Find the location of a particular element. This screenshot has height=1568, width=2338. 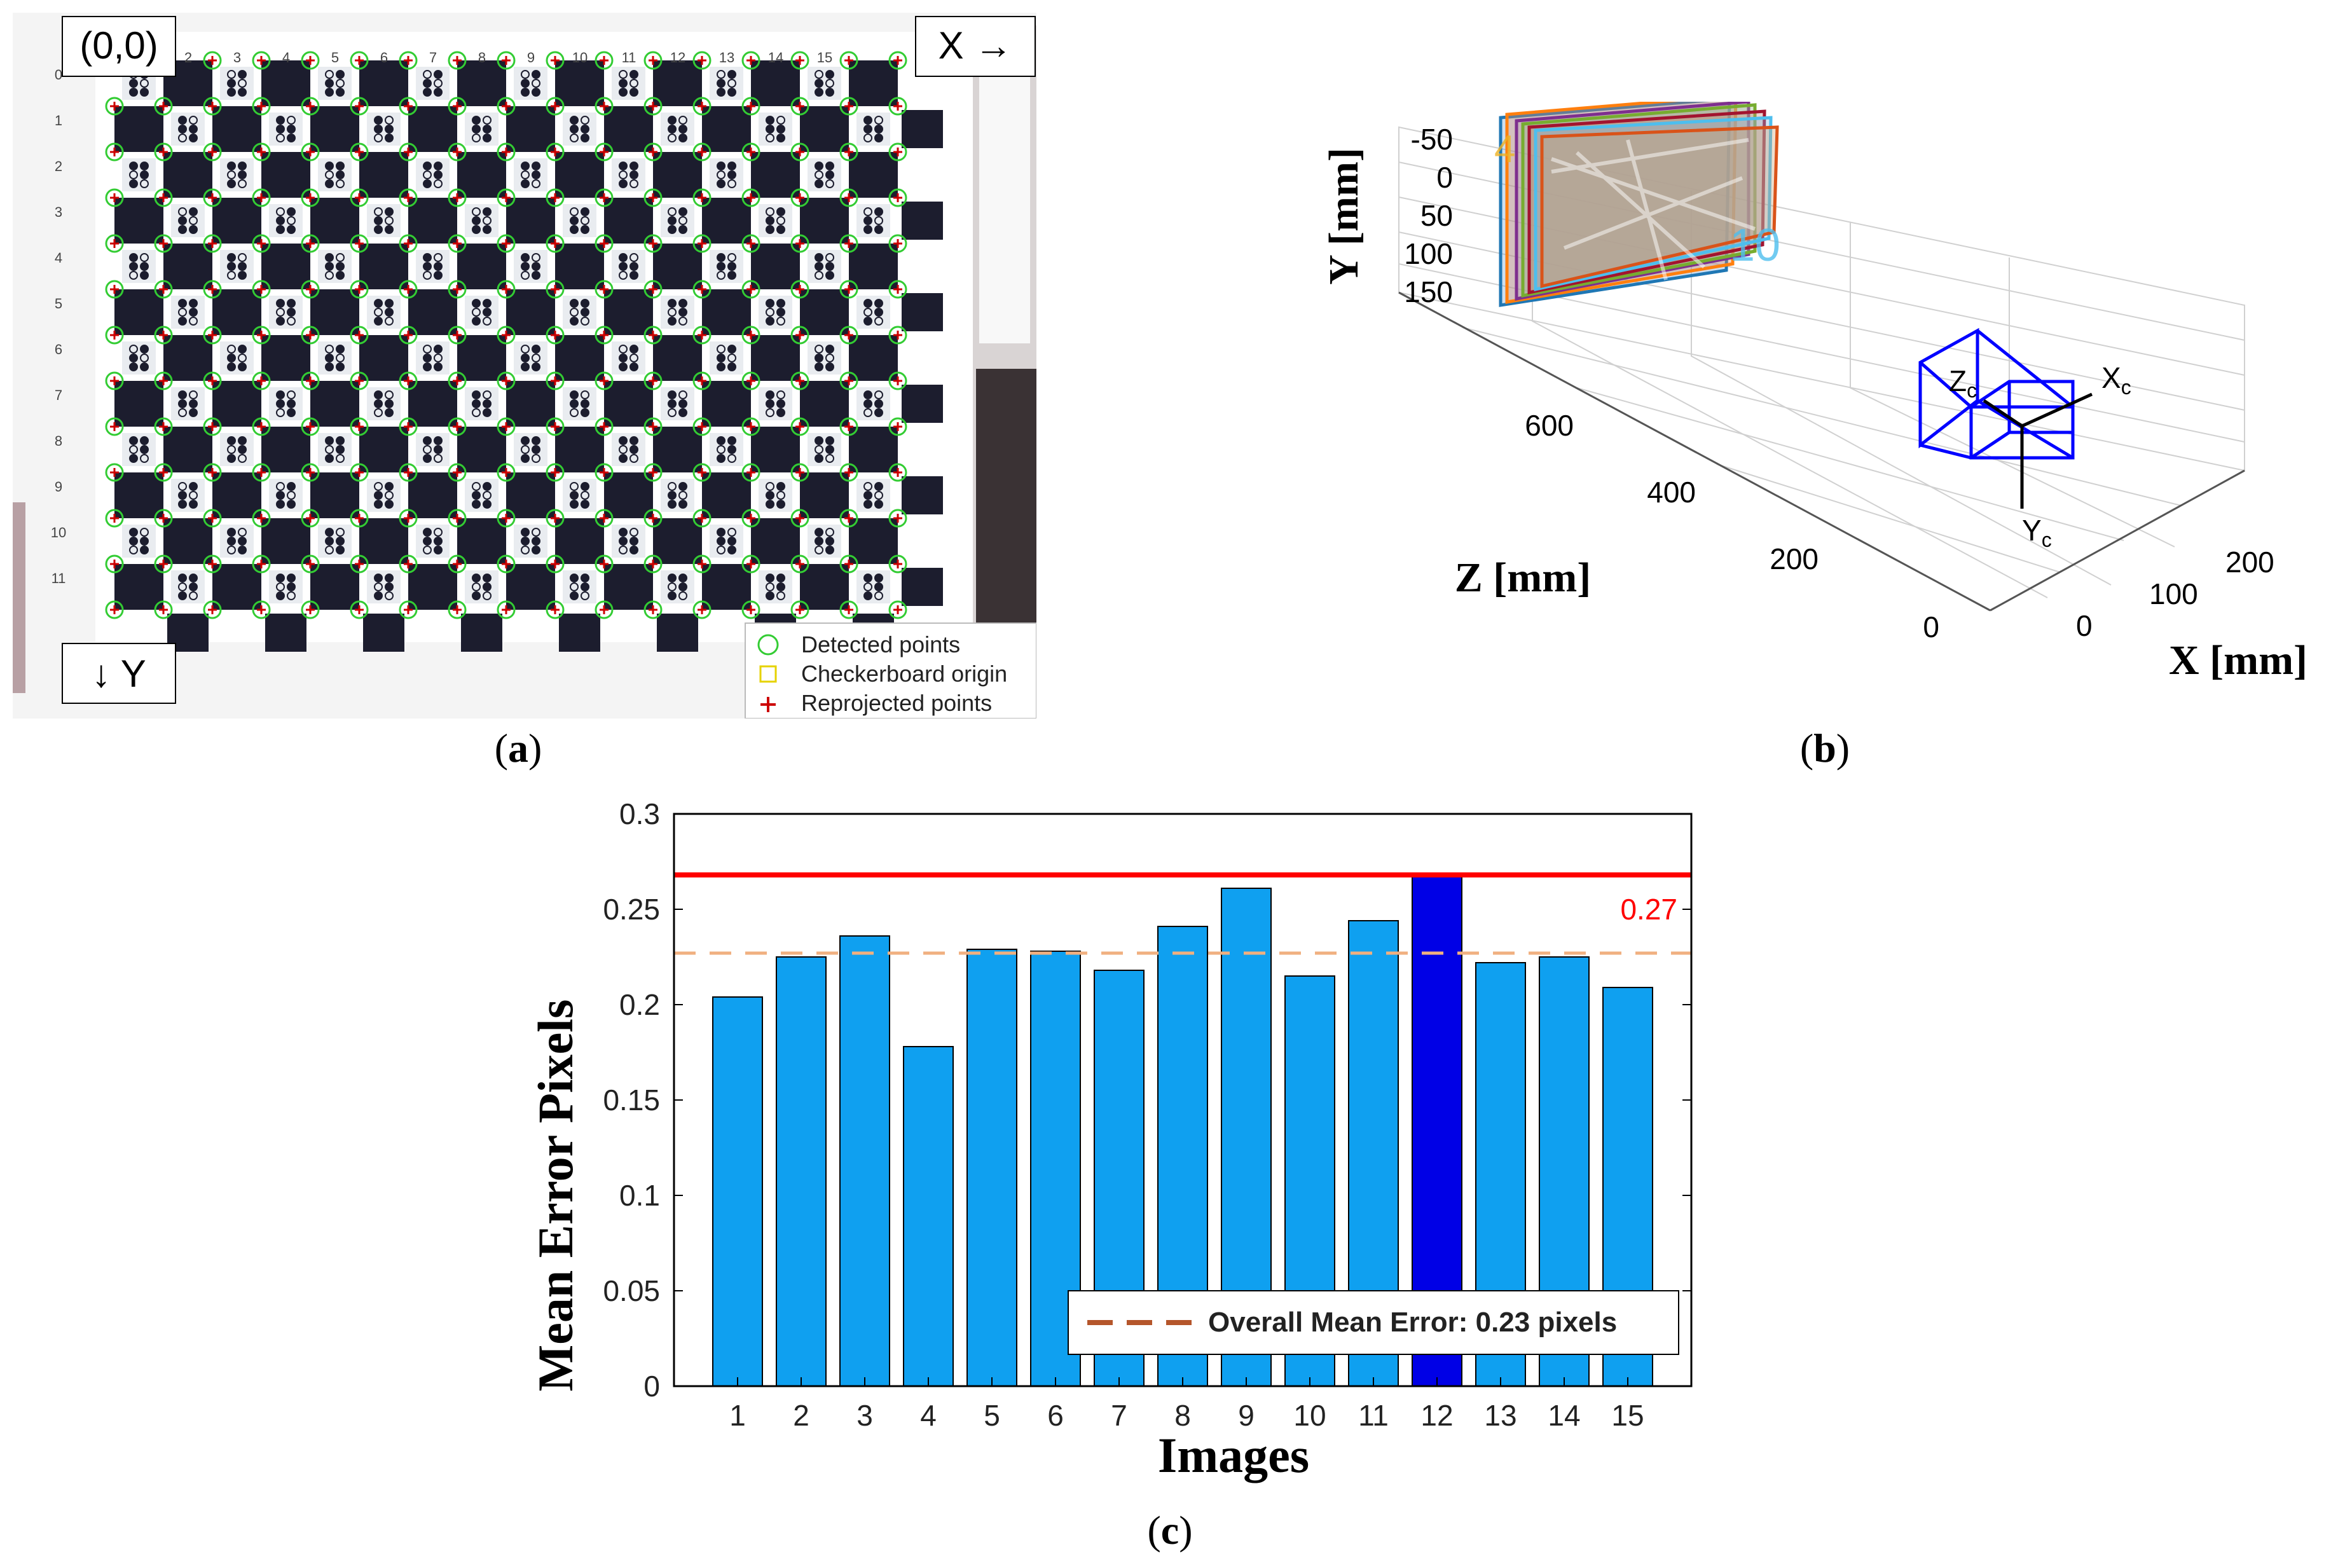

caption-c-open: ( is located at coordinates (1154, 1530).